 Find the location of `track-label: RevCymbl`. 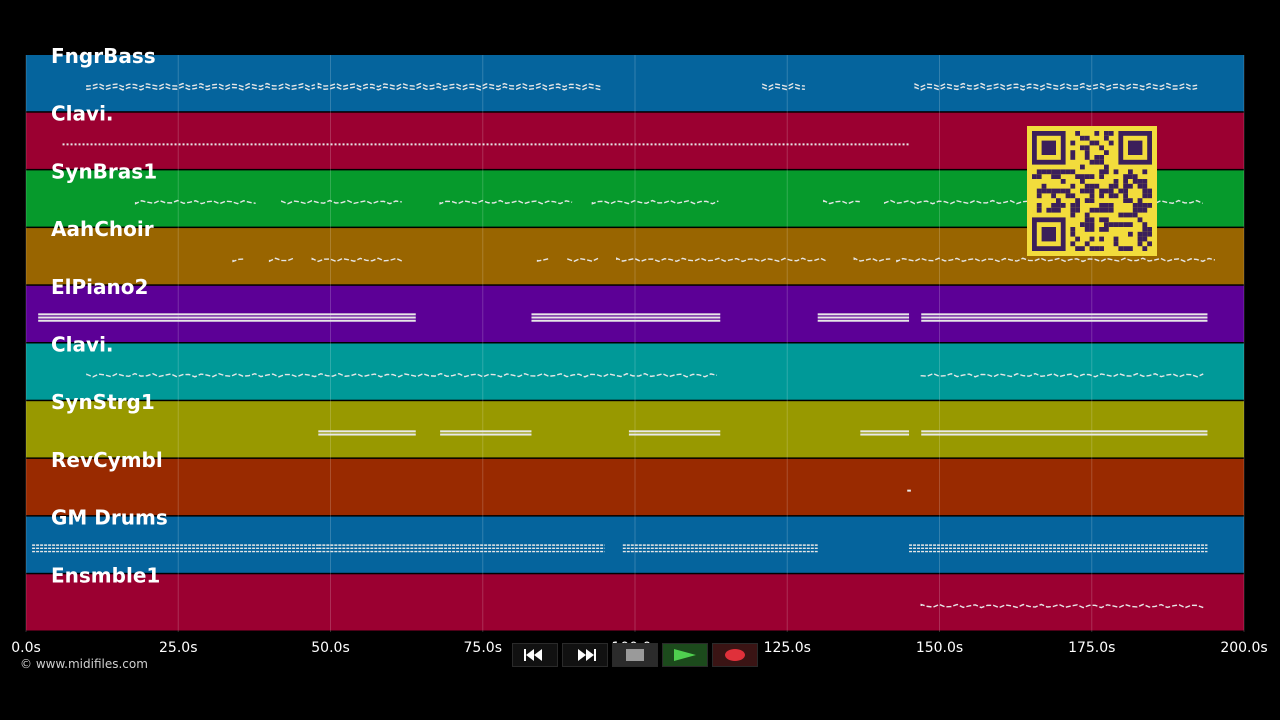

track-label: RevCymbl is located at coordinates (107, 460).